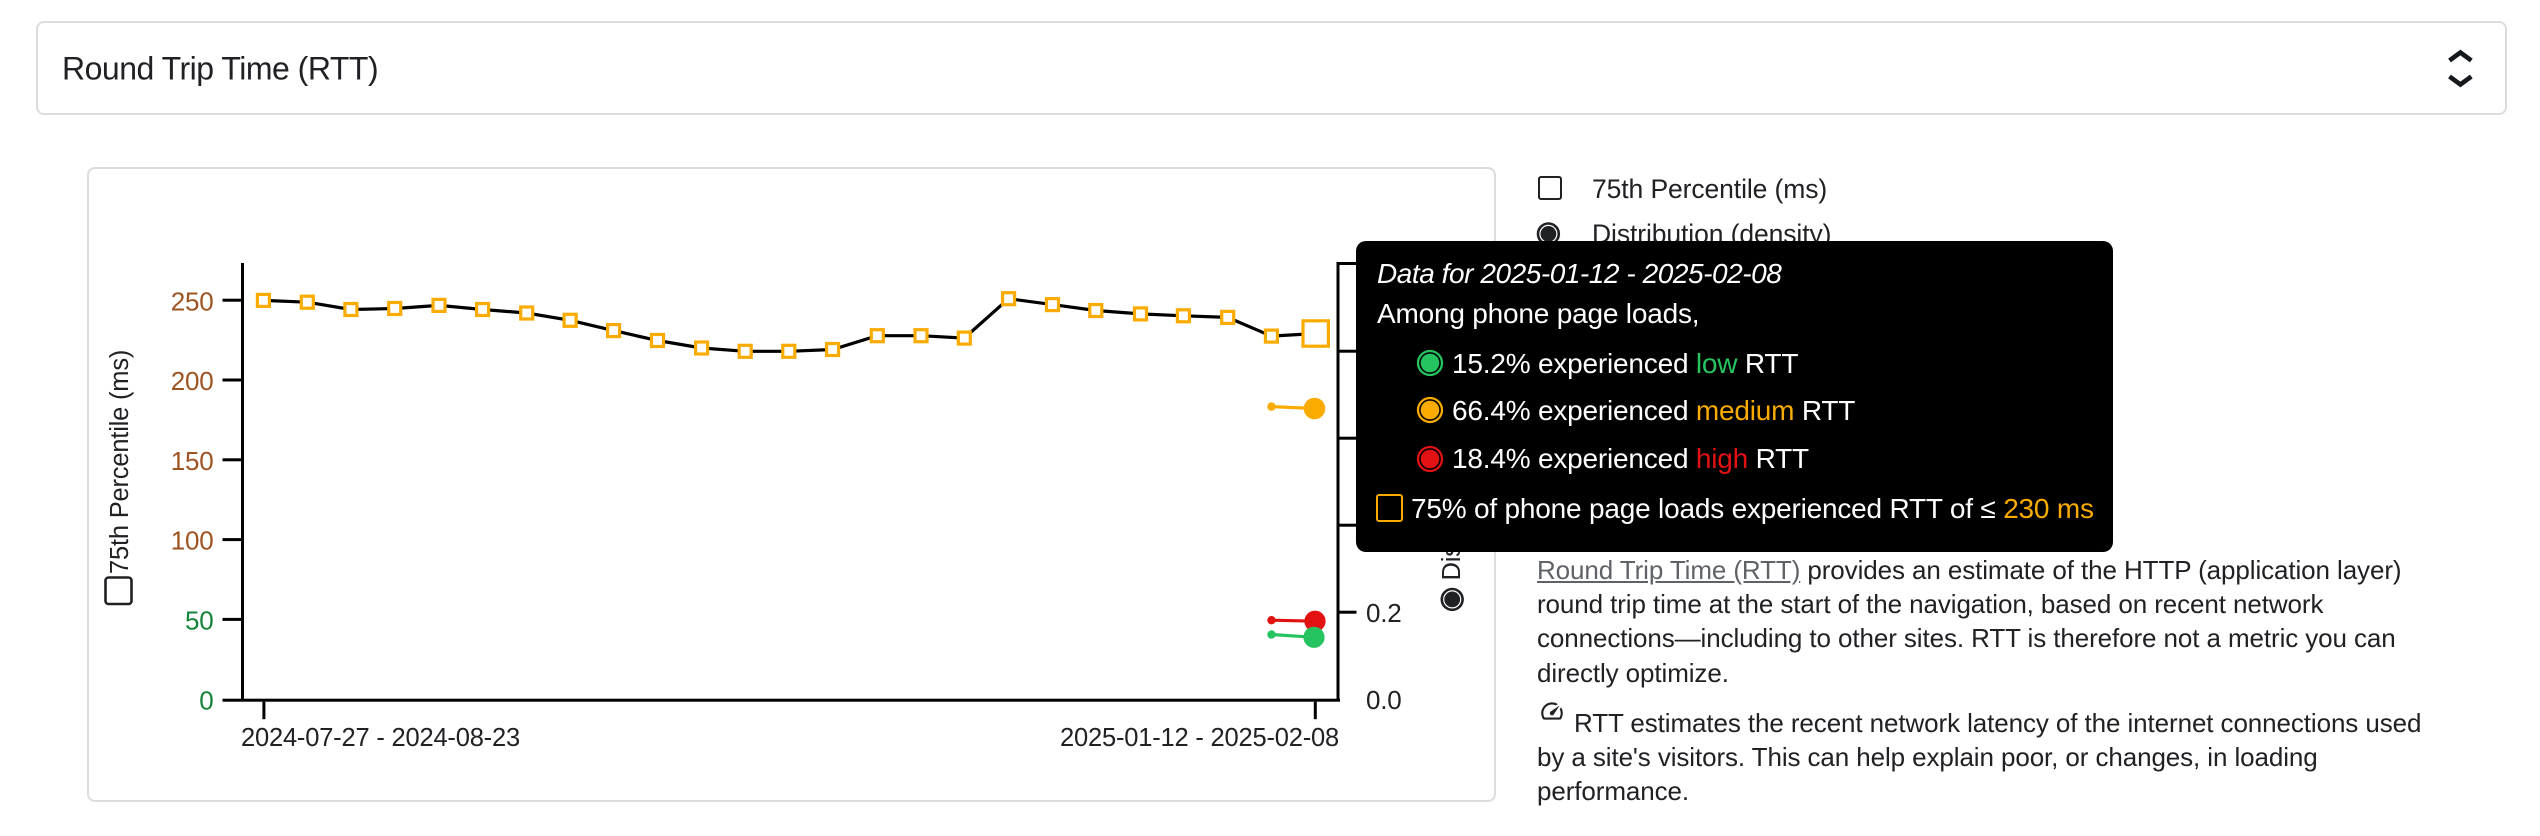 This screenshot has height=836, width=2540. I want to click on svg-text: 150, so click(192, 461).